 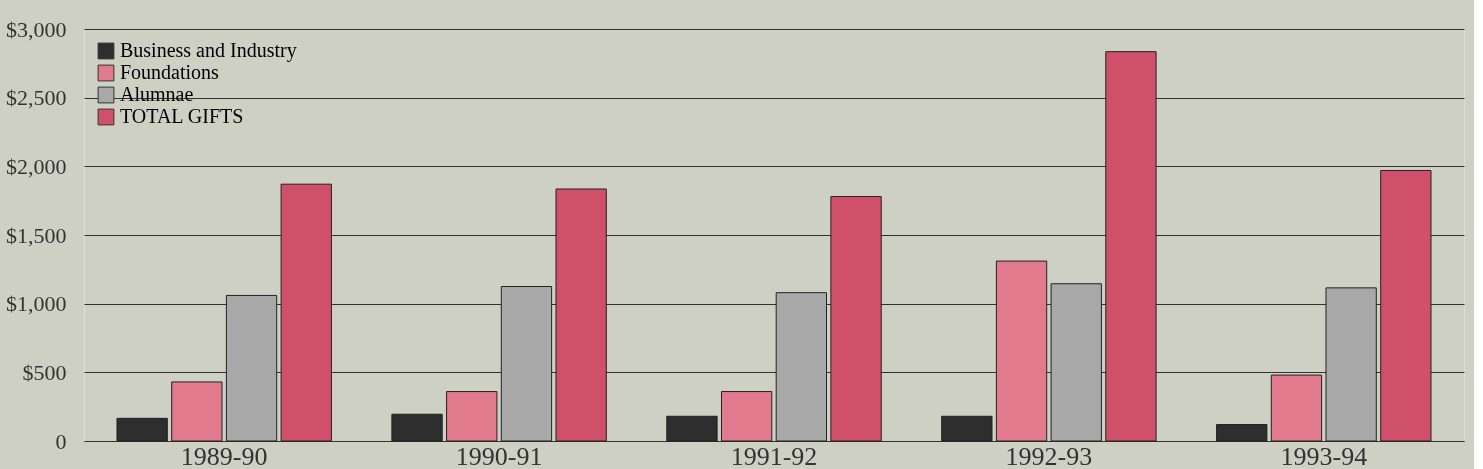 I want to click on y-tick-label: $500, so click(x=44, y=372).